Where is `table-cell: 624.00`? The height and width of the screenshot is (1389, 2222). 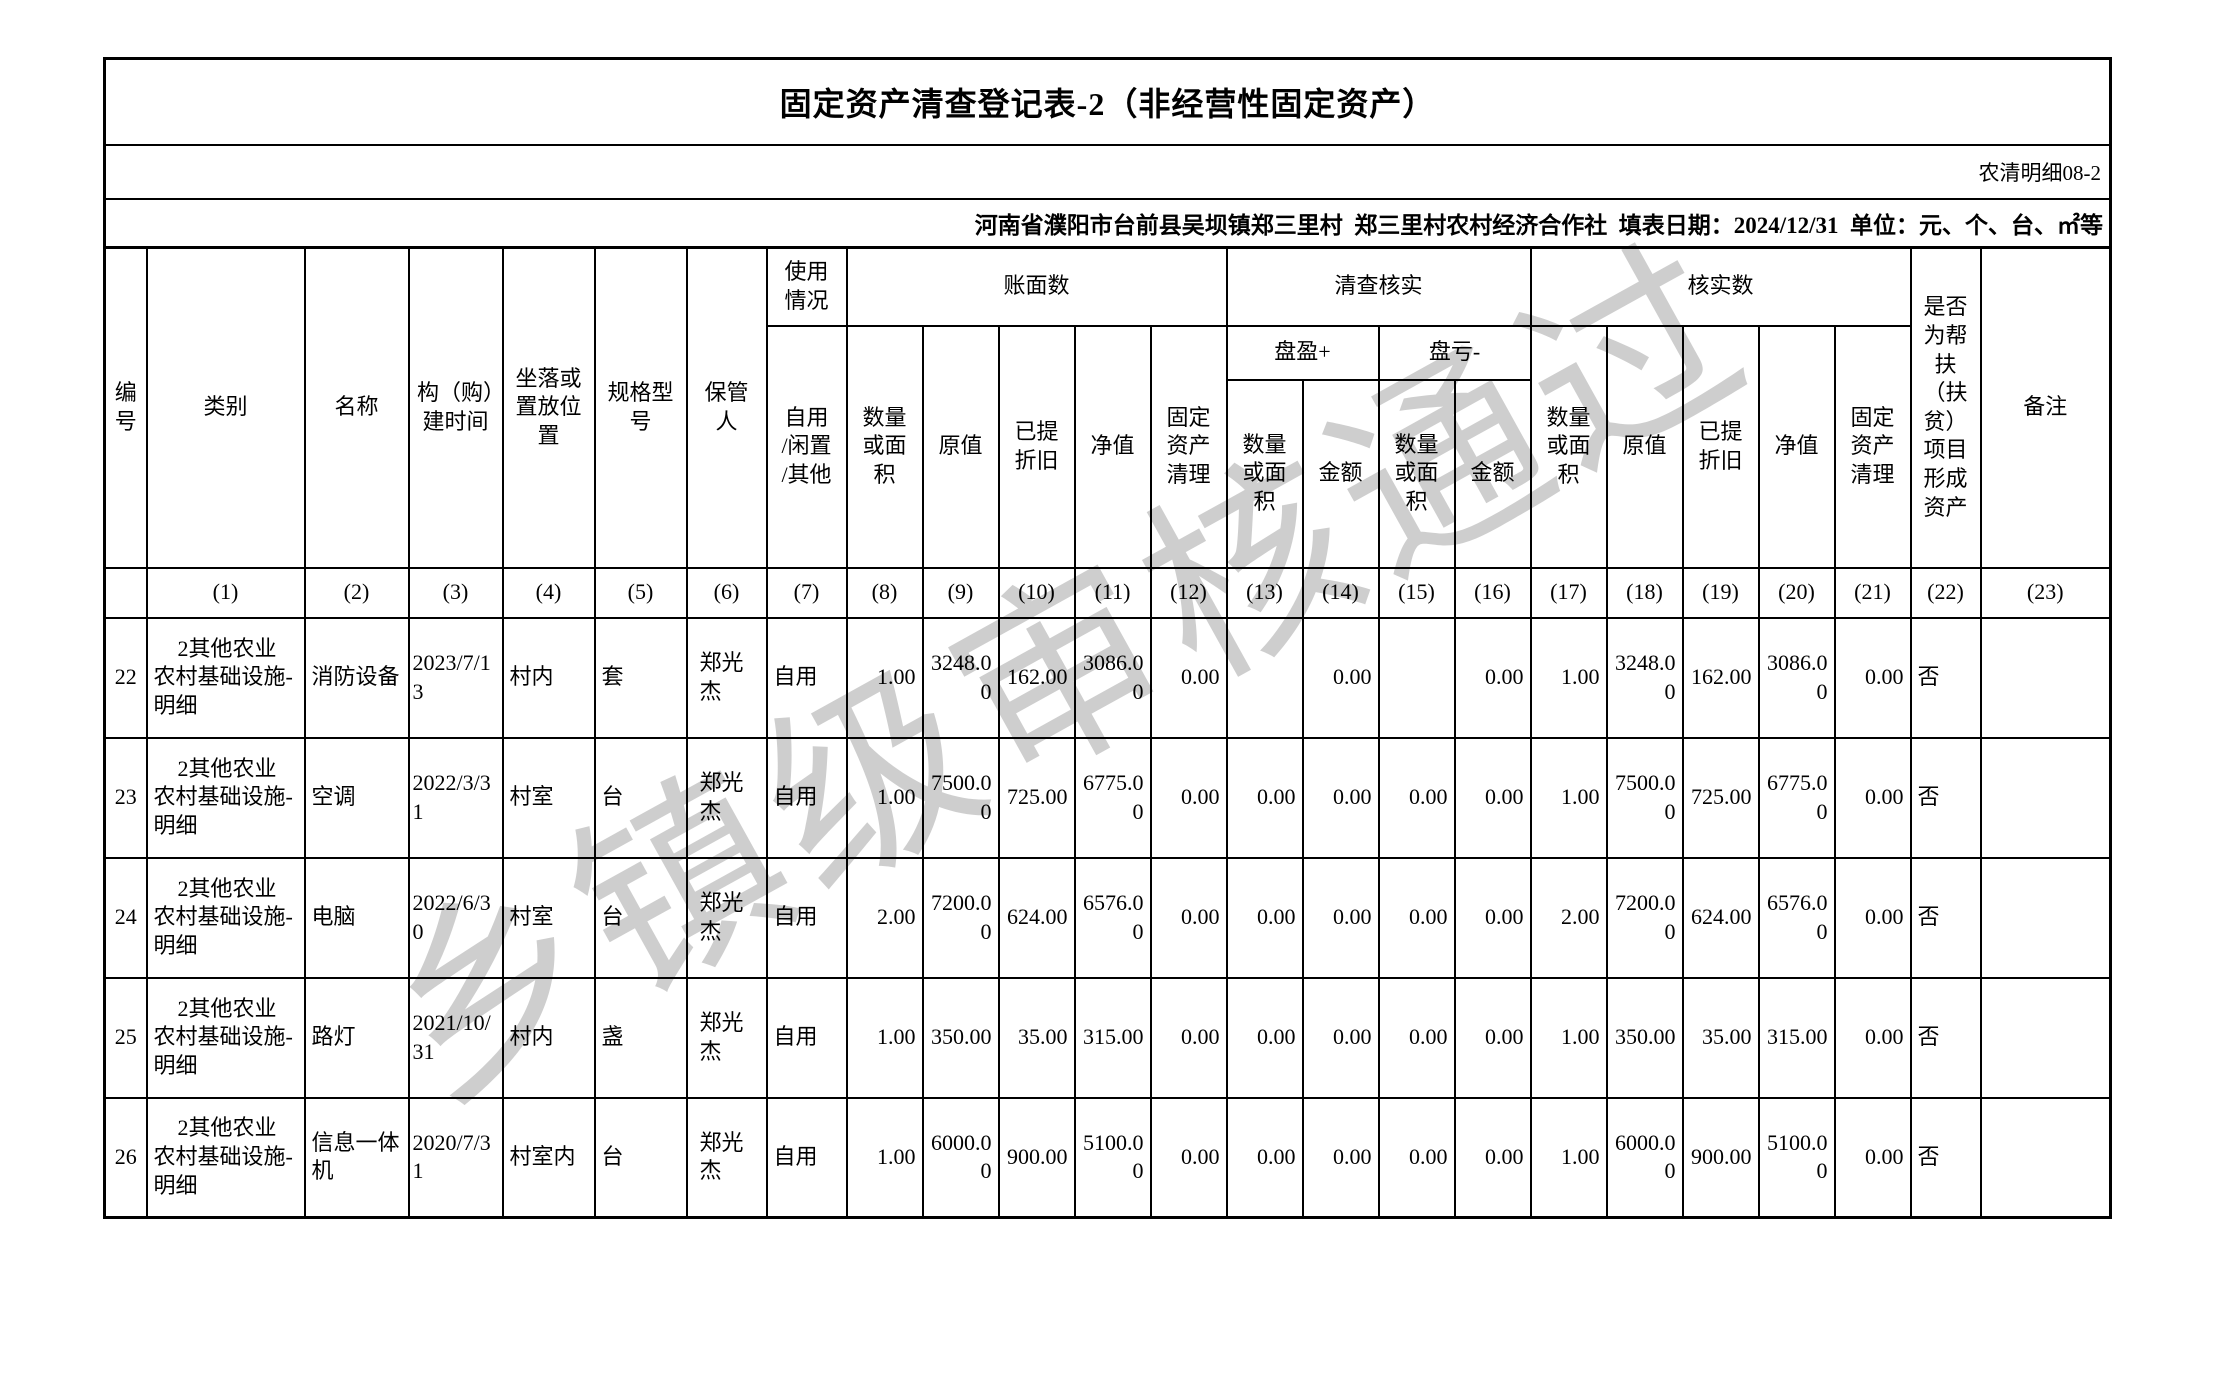
table-cell: 624.00 is located at coordinates (1036, 917).